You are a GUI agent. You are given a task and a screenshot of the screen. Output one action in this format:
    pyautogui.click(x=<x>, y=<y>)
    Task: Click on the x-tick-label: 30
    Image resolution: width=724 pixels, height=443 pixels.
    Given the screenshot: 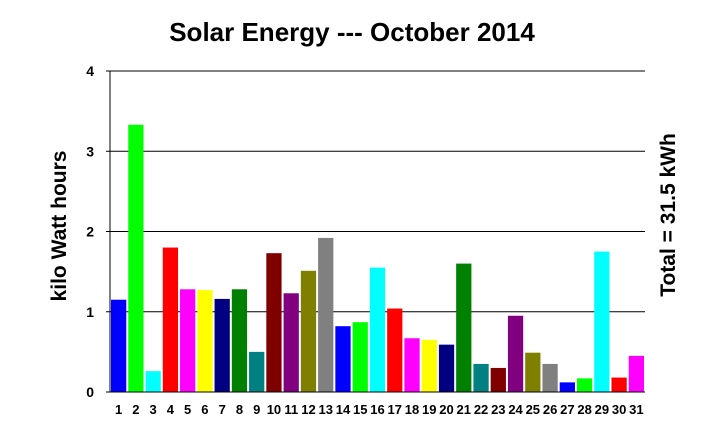 What is the action you would take?
    pyautogui.click(x=619, y=409)
    